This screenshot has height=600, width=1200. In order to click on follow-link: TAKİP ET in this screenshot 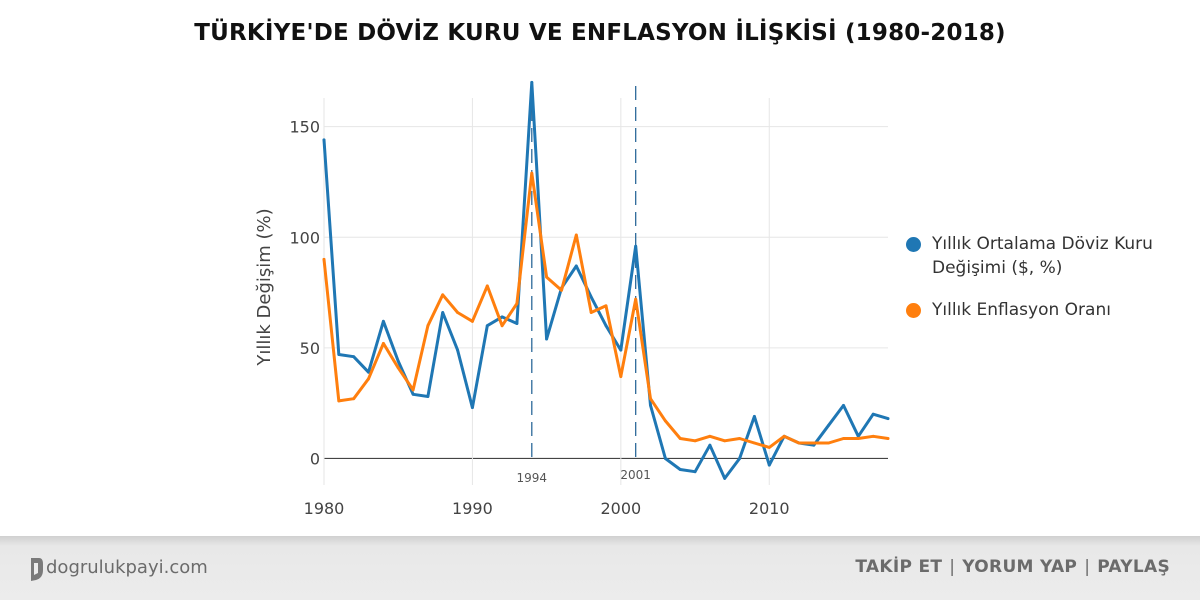, I will do `click(899, 567)`.